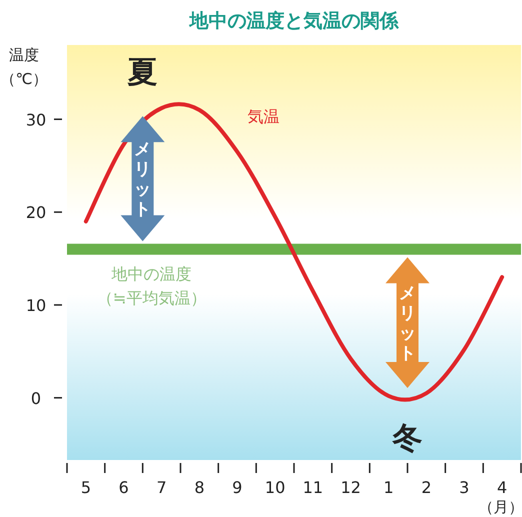 The width and height of the screenshot is (522, 517). Describe the element at coordinates (294, 21) in the screenshot. I see `chart-title: 地中の温度と気温の関係` at that location.